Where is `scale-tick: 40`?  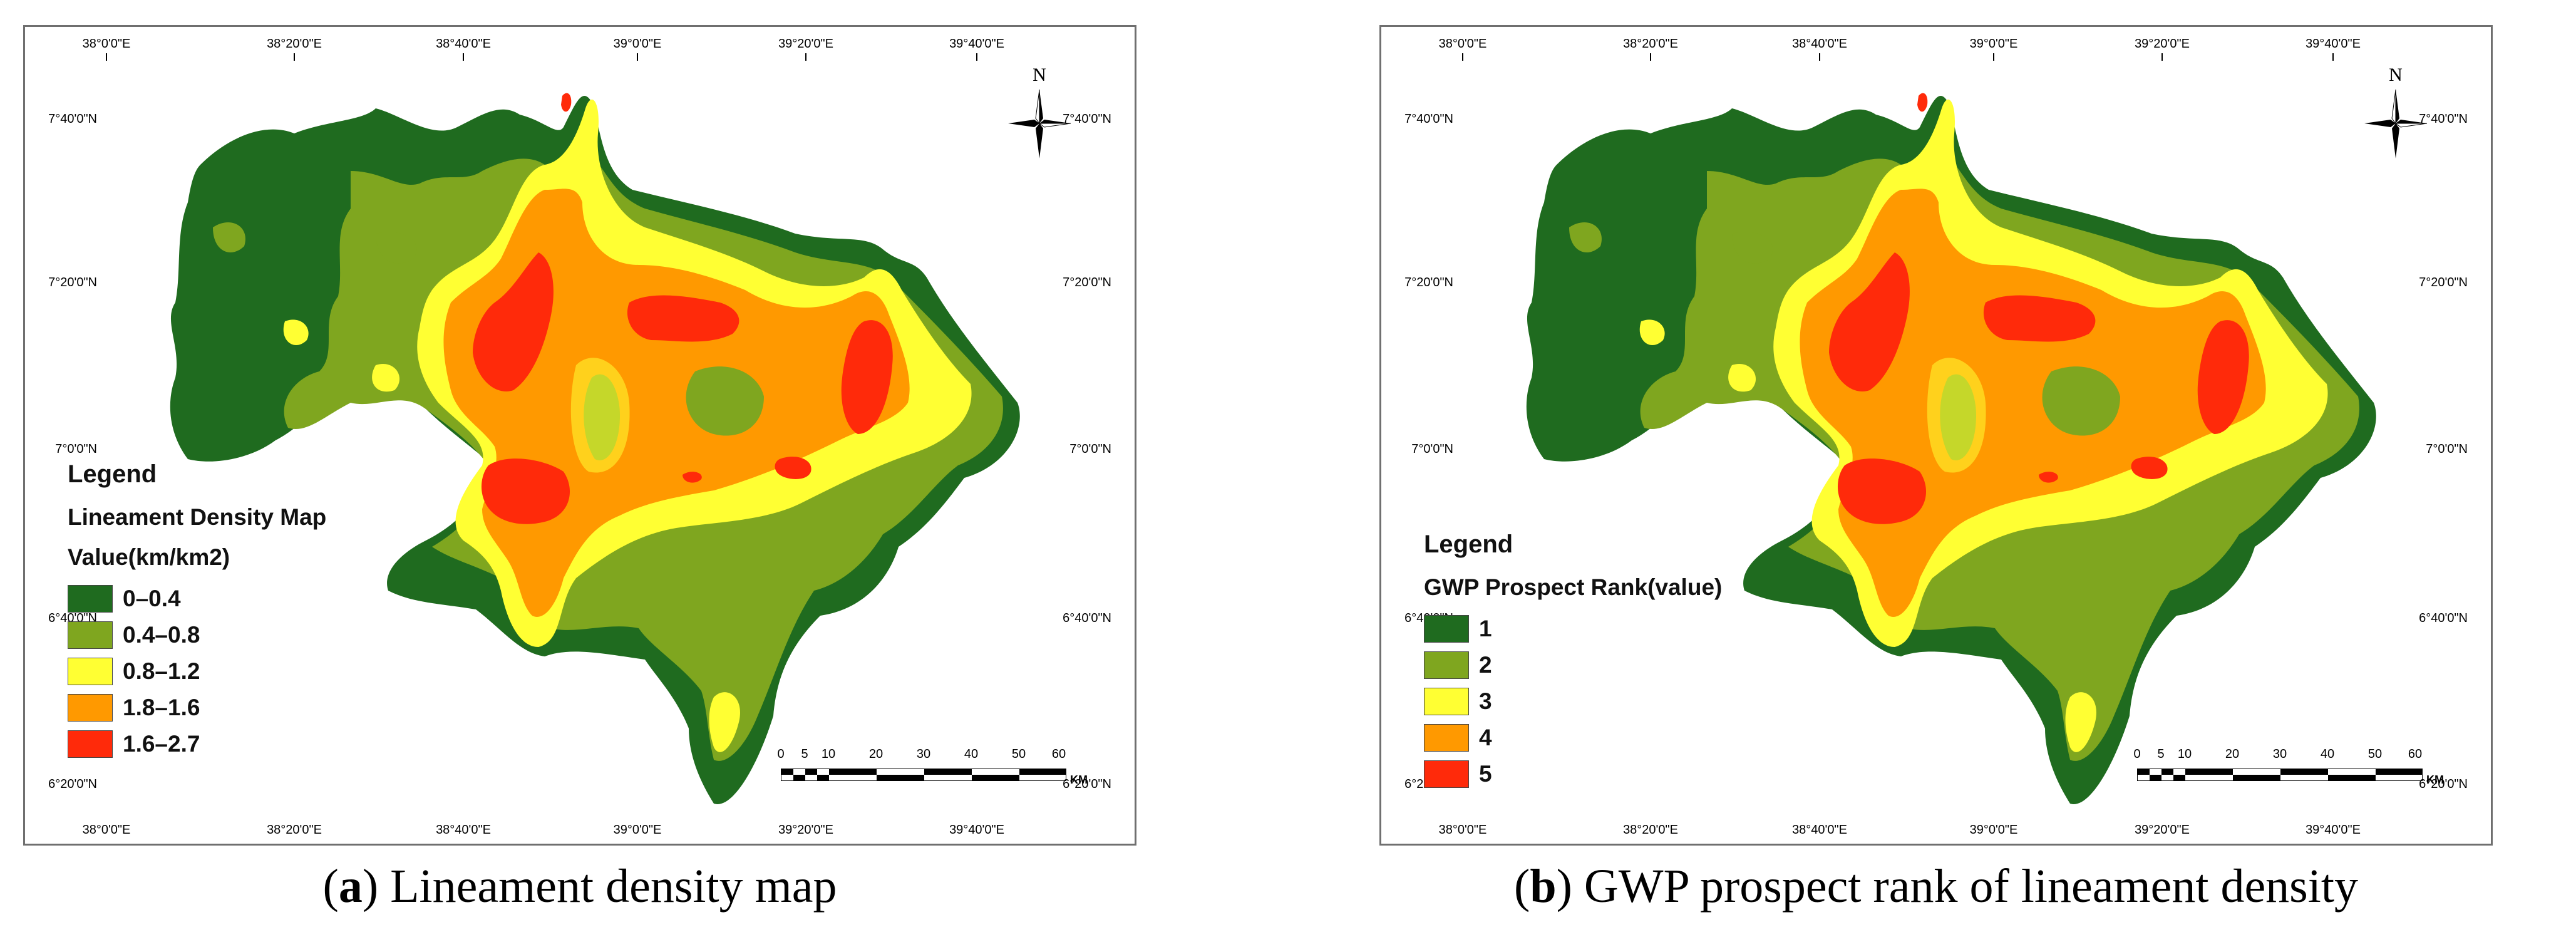
scale-tick: 40 is located at coordinates (2327, 754).